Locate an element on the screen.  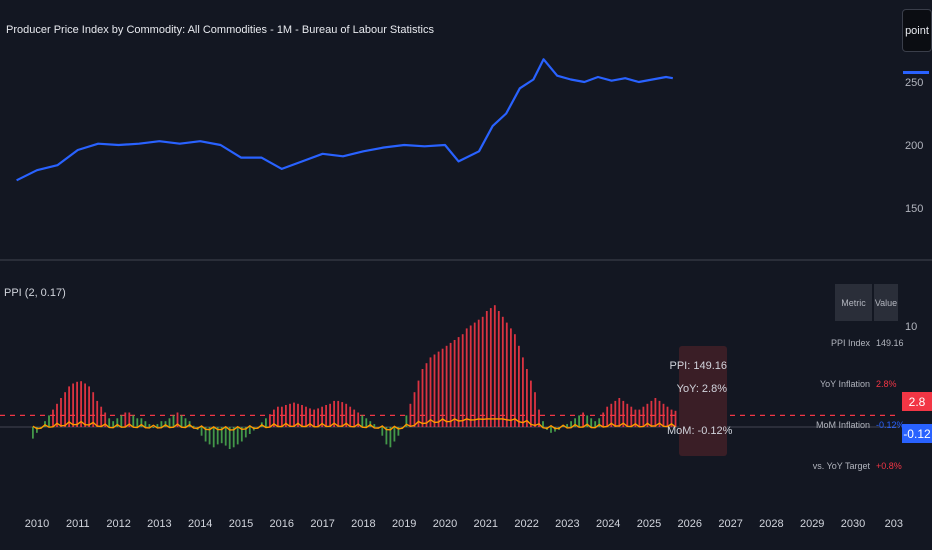
last-price-marker is located at coordinates (916, 72).